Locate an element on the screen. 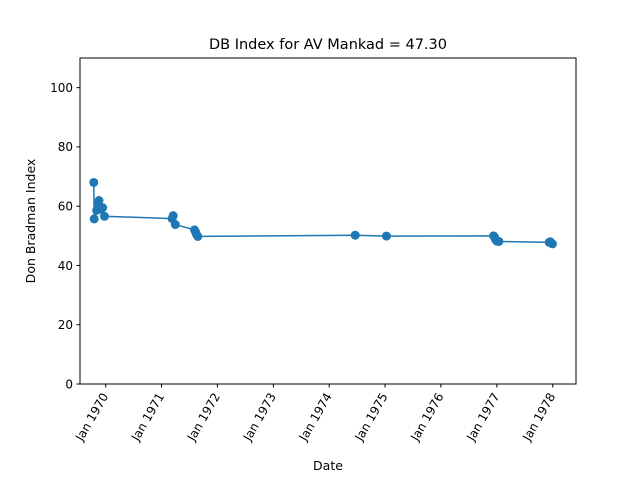  x-tick-label: Jan 1975 is located at coordinates (371, 418).